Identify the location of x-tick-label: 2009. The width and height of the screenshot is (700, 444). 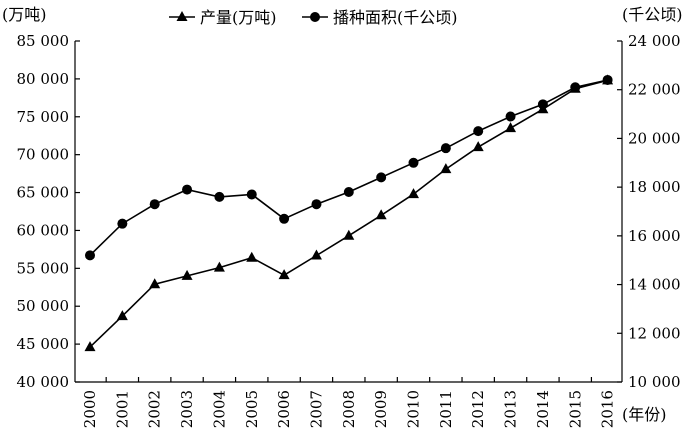
(381, 409).